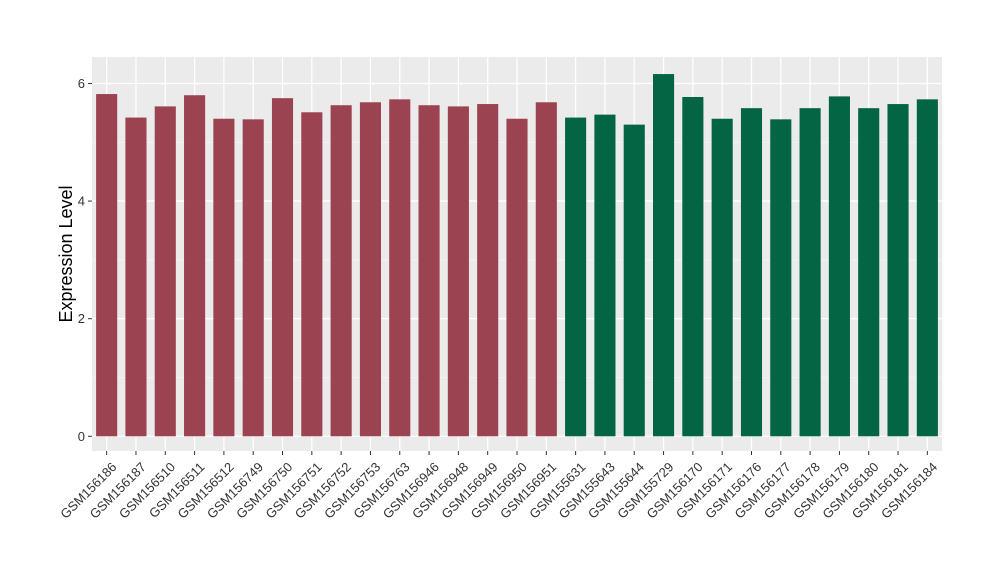 This screenshot has height=580, width=1000. What do you see at coordinates (458, 271) in the screenshot?
I see `bar-GSM156948` at bounding box center [458, 271].